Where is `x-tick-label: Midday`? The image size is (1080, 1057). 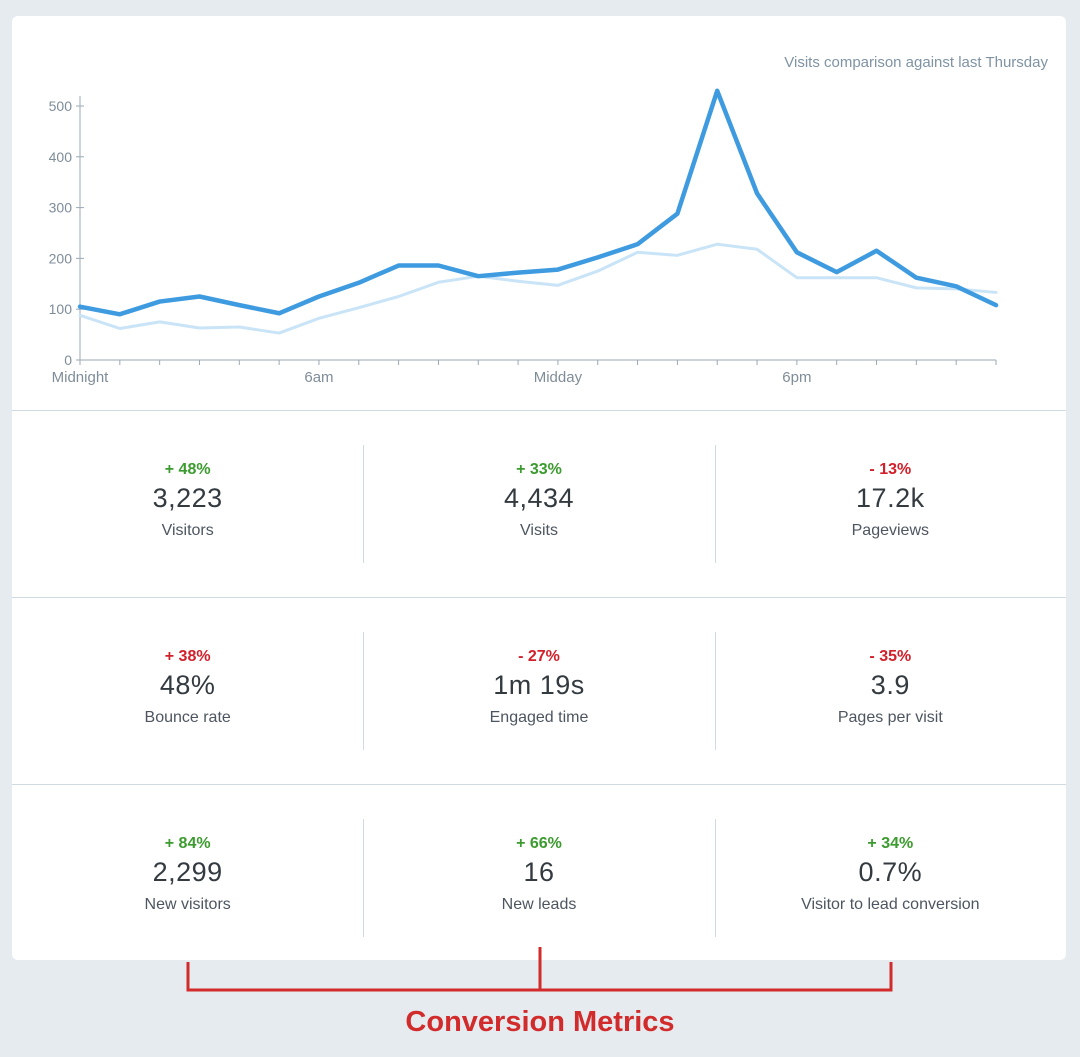 x-tick-label: Midday is located at coordinates (558, 377).